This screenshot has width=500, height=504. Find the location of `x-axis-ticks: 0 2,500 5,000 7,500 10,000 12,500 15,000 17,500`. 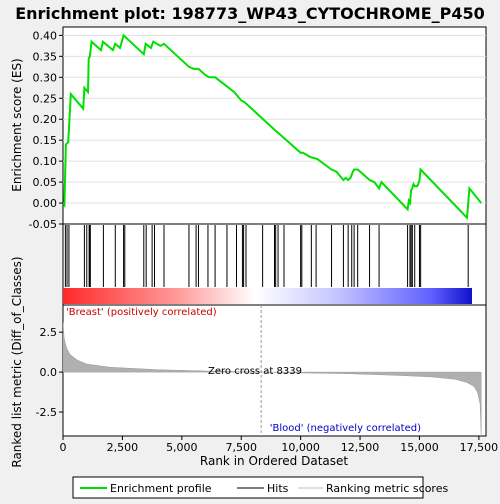

x-axis-ticks: 0 2,500 5,000 7,500 10,000 12,500 15,000 17,500 is located at coordinates (279, 445).